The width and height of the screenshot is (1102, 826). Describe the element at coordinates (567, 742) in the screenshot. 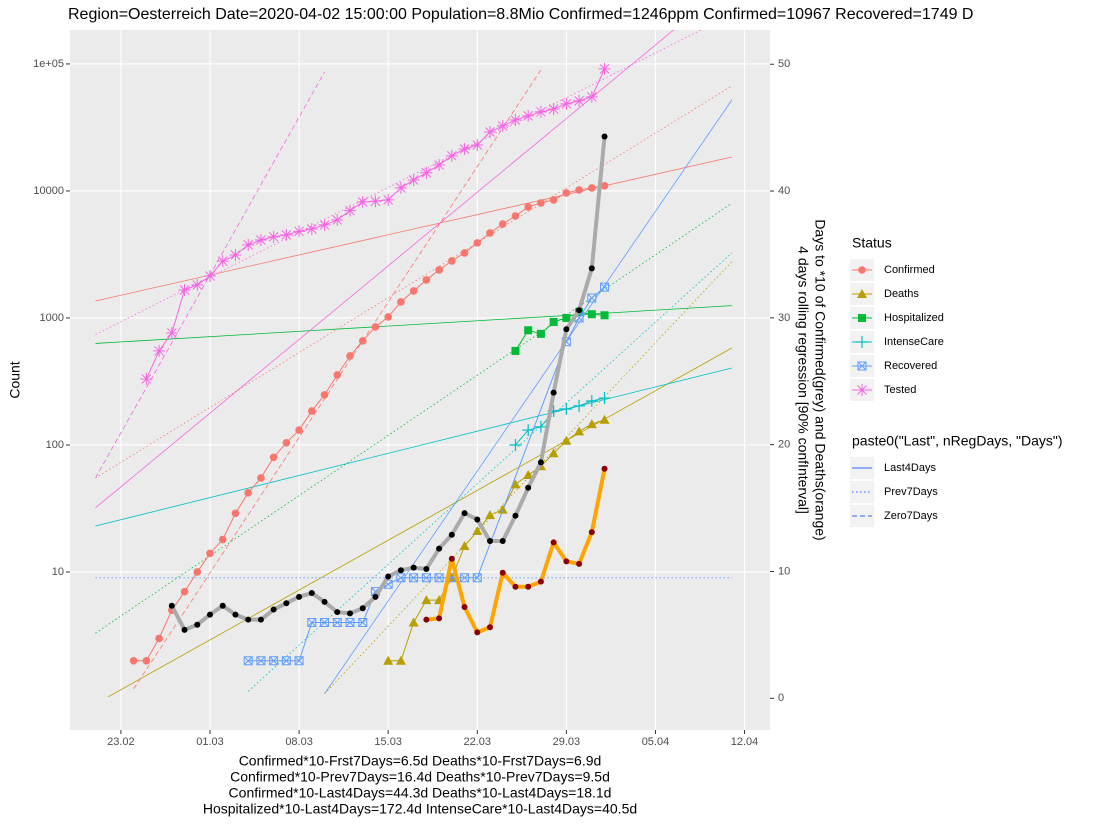

I see `x-tick-label: 29.03` at that location.